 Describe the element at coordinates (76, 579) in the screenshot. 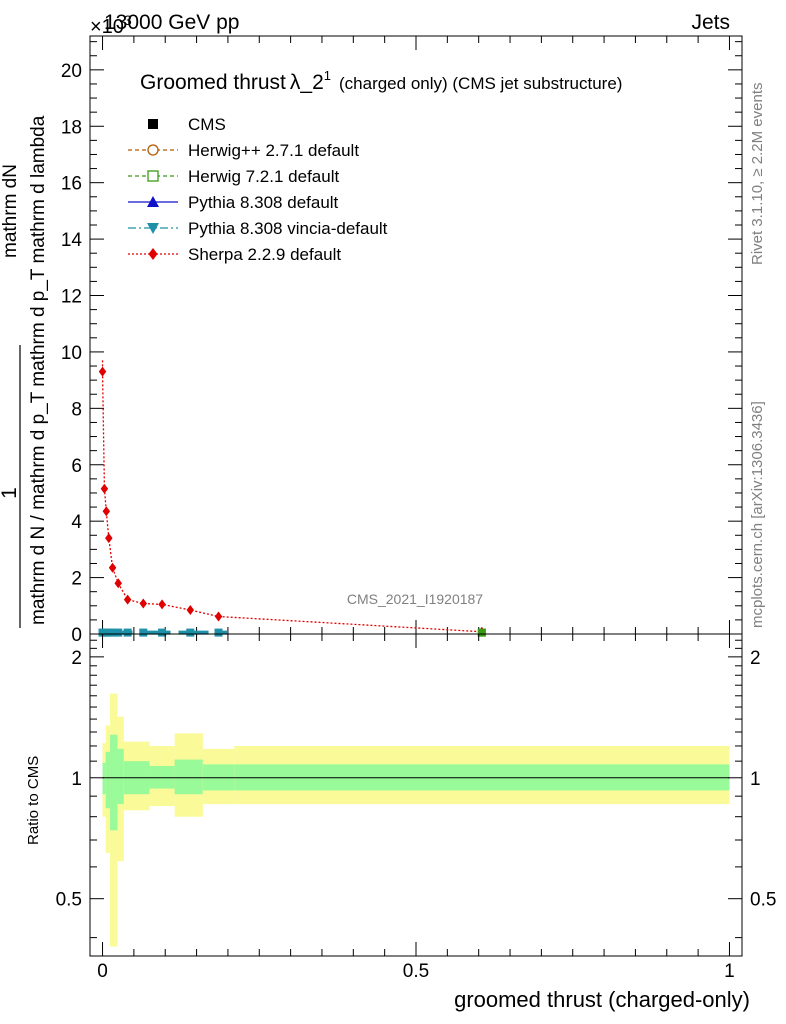

I see `y-tick-label: 2` at that location.